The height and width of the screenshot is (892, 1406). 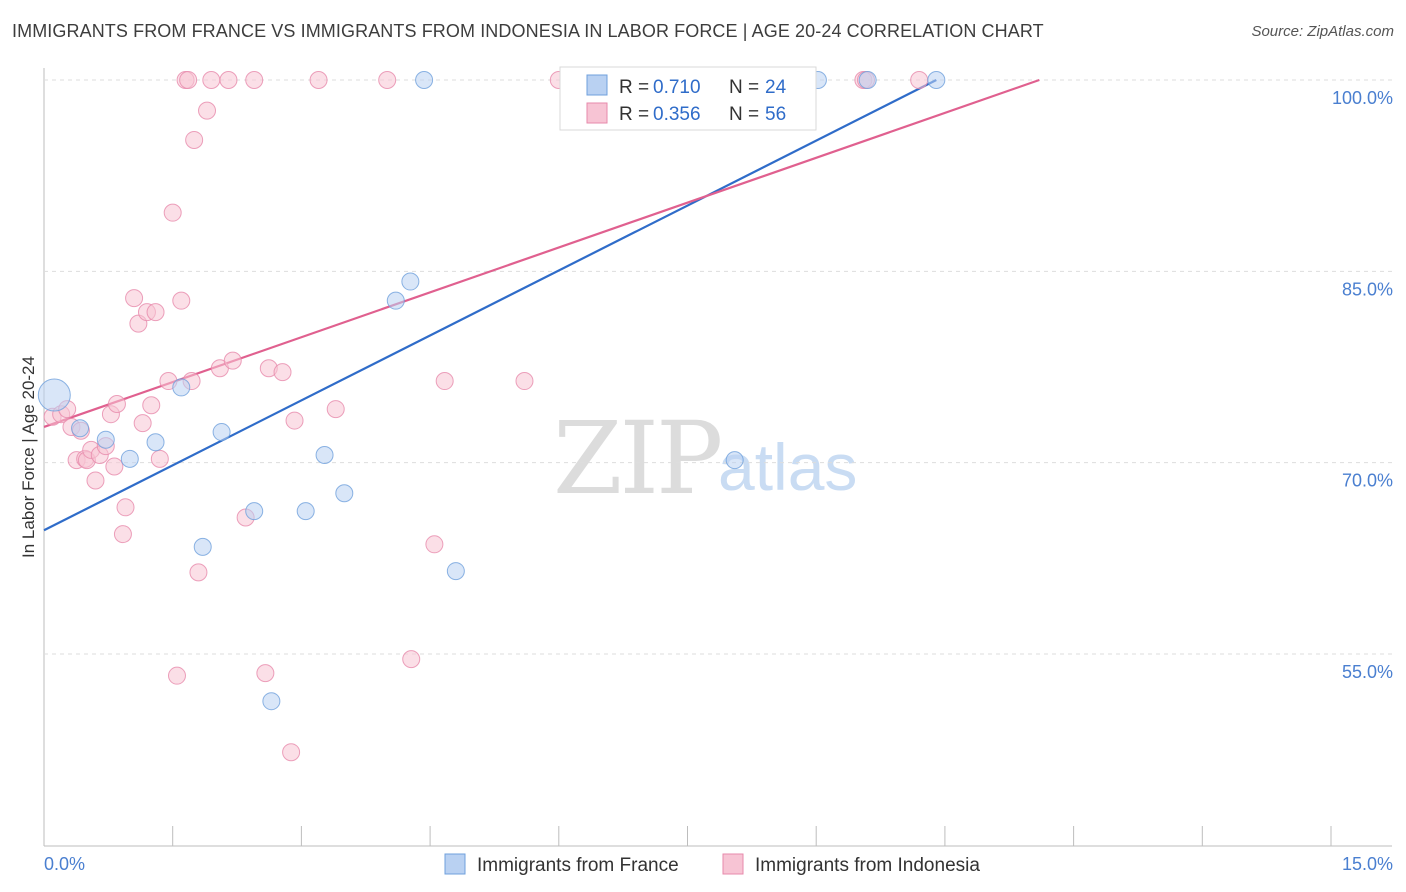 What do you see at coordinates (776, 87) in the screenshot?
I see `legend-n-value-france: 24` at bounding box center [776, 87].